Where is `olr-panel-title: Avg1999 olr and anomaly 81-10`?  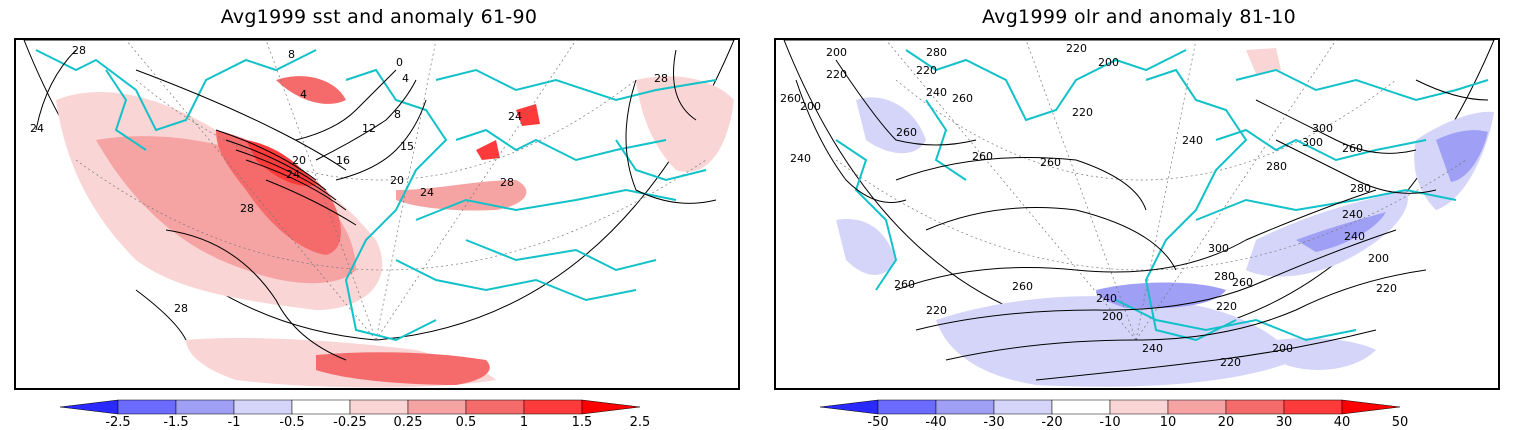 olr-panel-title: Avg1999 olr and anomaly 81-10 is located at coordinates (1139, 17).